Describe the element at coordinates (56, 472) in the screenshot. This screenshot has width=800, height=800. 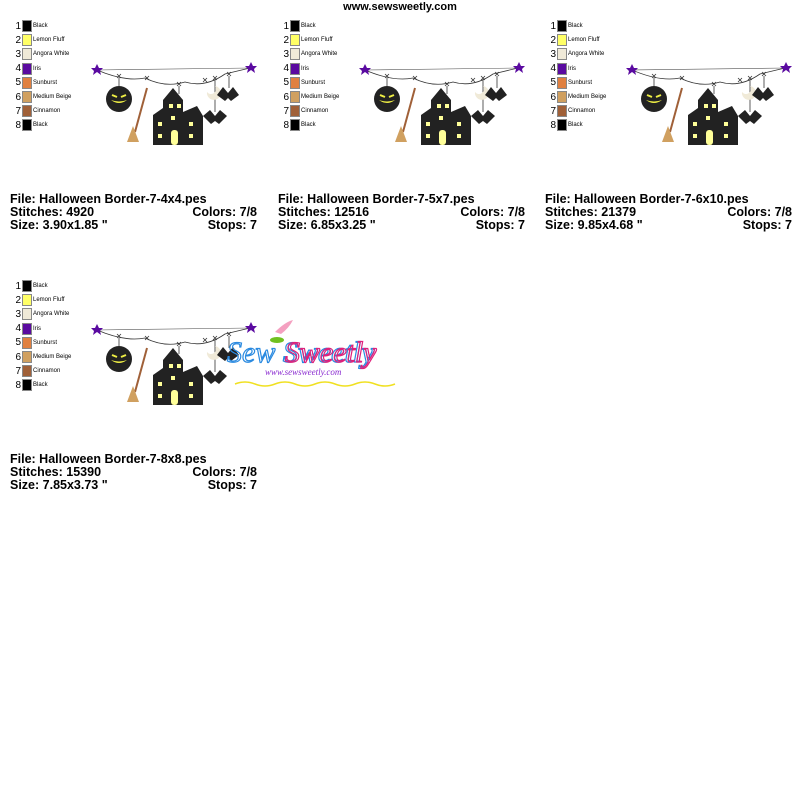
I see `stitch-count: Stitches: 15390` at that location.